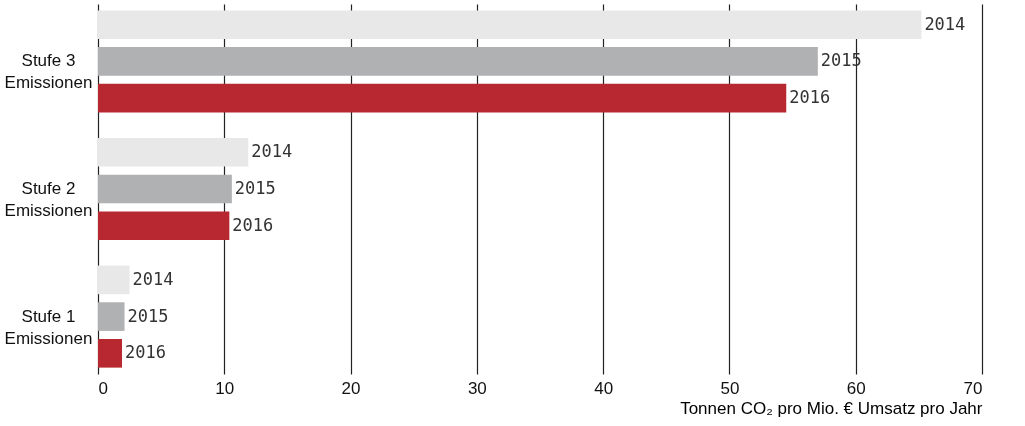 The image size is (1025, 426). What do you see at coordinates (351, 388) in the screenshot?
I see `x-tick-label: 20` at bounding box center [351, 388].